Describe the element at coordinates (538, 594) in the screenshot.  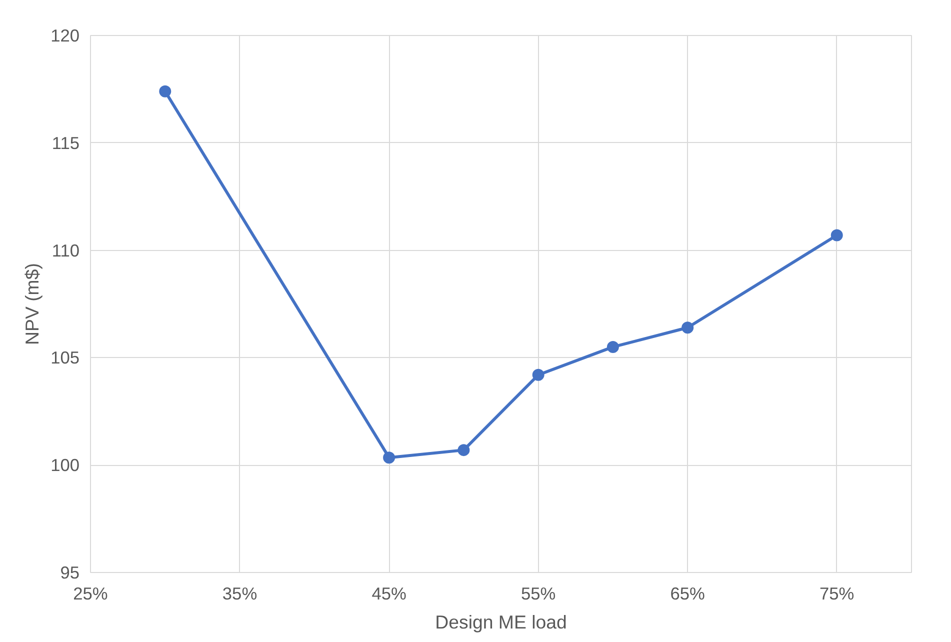
I see `x-tick-label: 55%` at that location.